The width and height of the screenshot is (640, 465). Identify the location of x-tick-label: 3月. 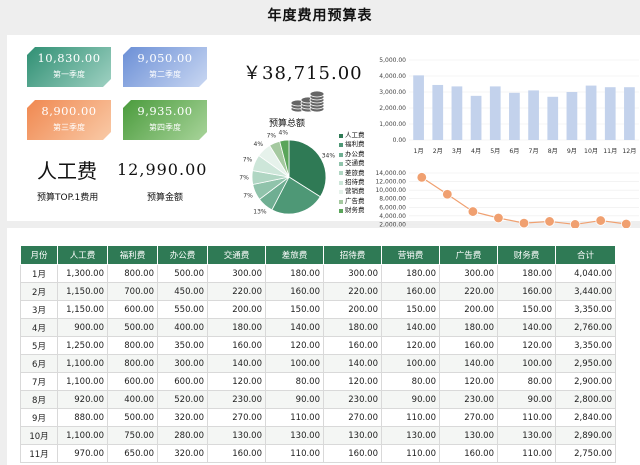
(457, 151).